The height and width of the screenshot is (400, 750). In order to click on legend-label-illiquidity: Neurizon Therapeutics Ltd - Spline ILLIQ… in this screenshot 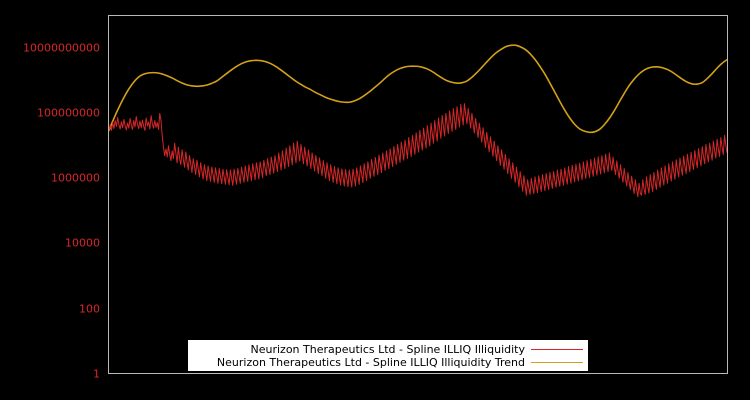, I will do `click(388, 349)`.